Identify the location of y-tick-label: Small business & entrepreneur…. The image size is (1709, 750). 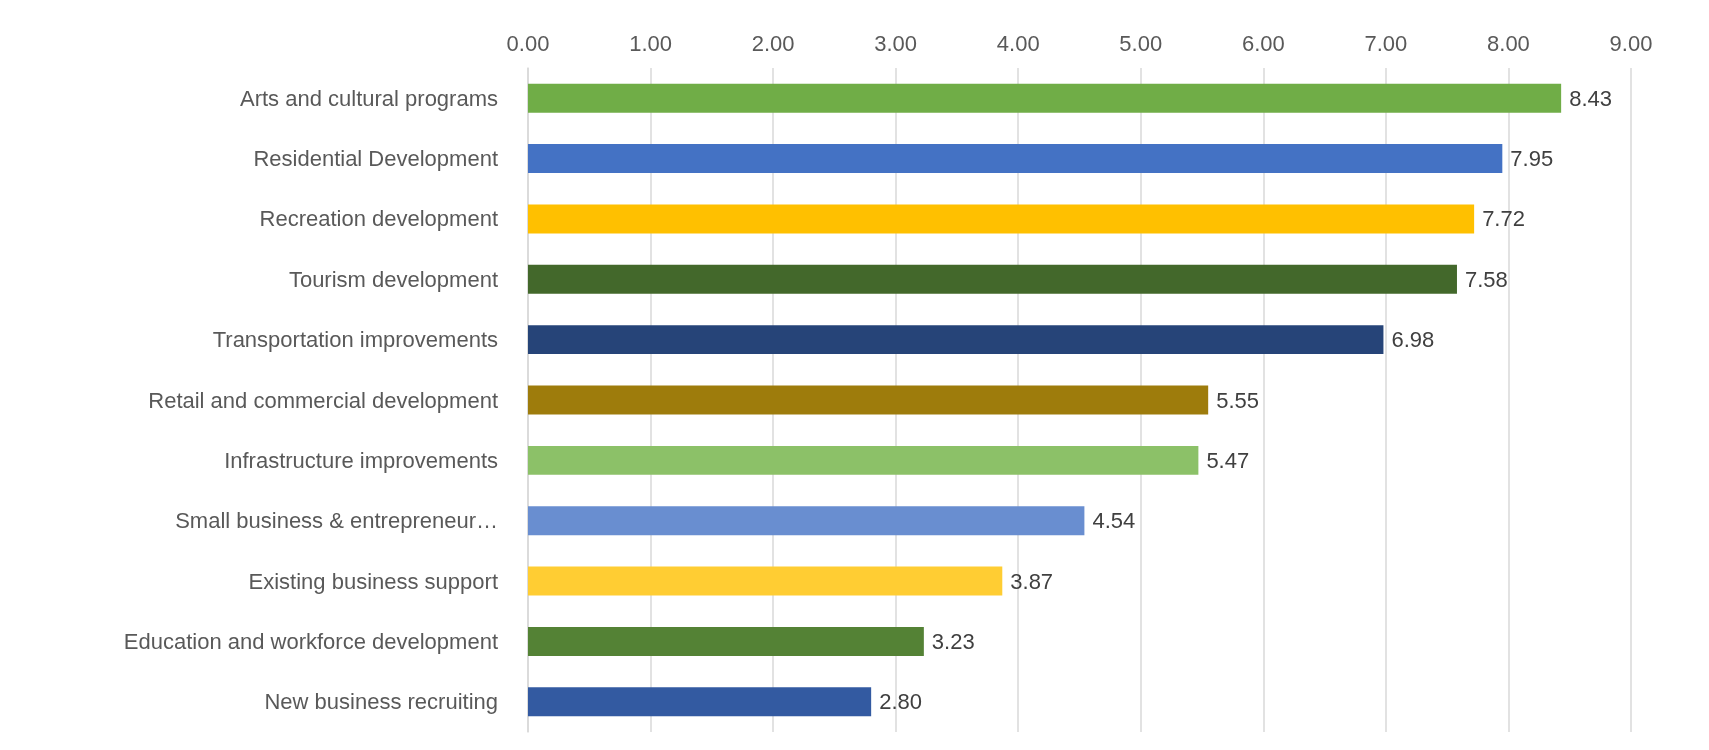
(336, 521).